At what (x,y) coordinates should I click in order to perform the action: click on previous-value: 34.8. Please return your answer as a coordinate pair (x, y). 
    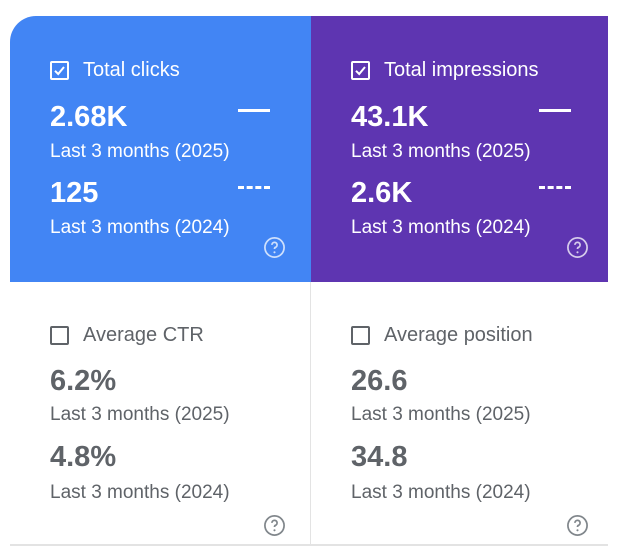
    Looking at the image, I should click on (379, 457).